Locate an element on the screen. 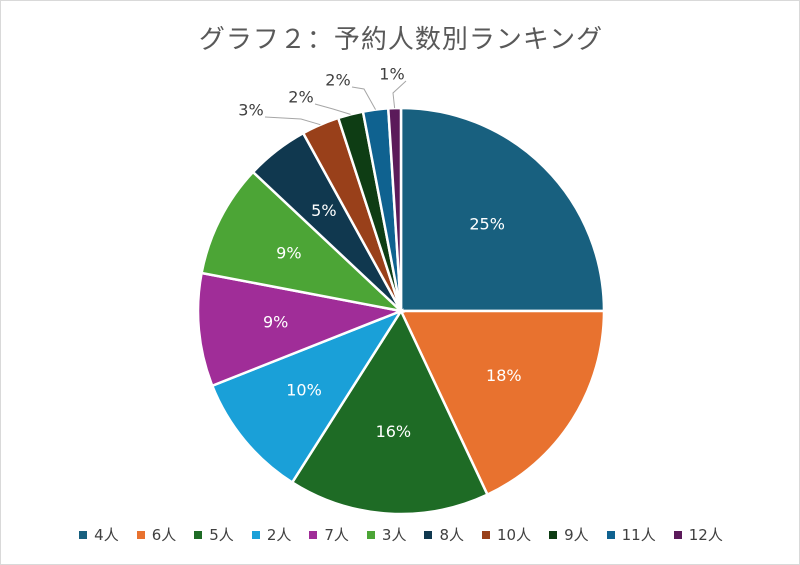 The image size is (800, 565). legend-item-5: 3人 is located at coordinates (386, 534).